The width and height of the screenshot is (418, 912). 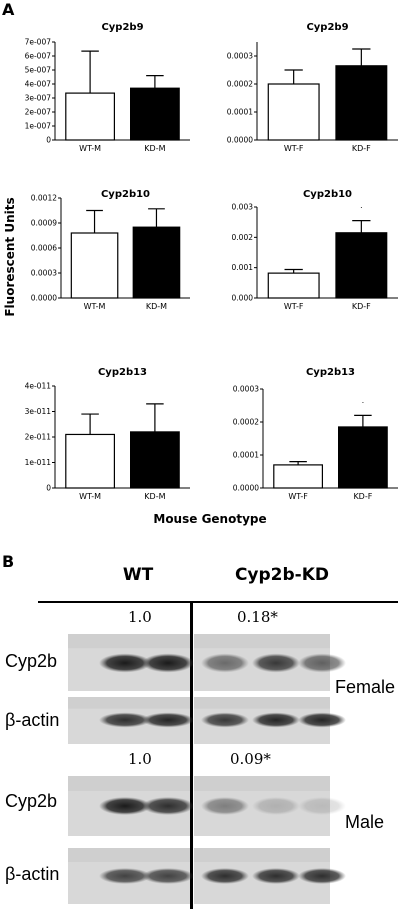 What do you see at coordinates (38, 126) in the screenshot?
I see `y-tick-label: 1e-007` at bounding box center [38, 126].